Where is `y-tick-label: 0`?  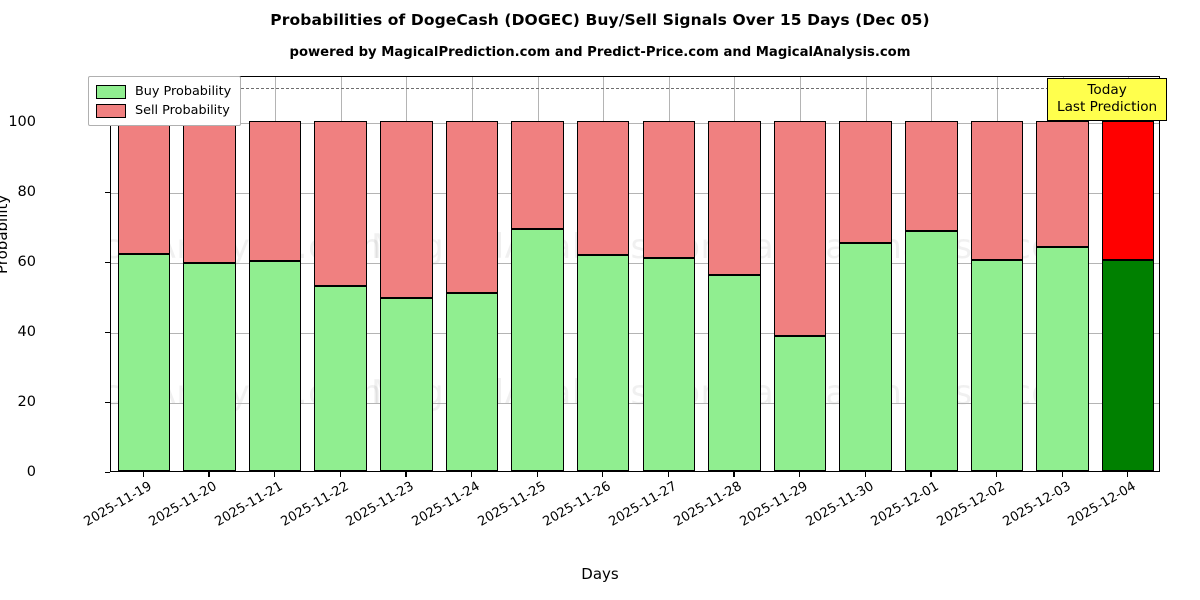 y-tick-label: 0 is located at coordinates (31, 472).